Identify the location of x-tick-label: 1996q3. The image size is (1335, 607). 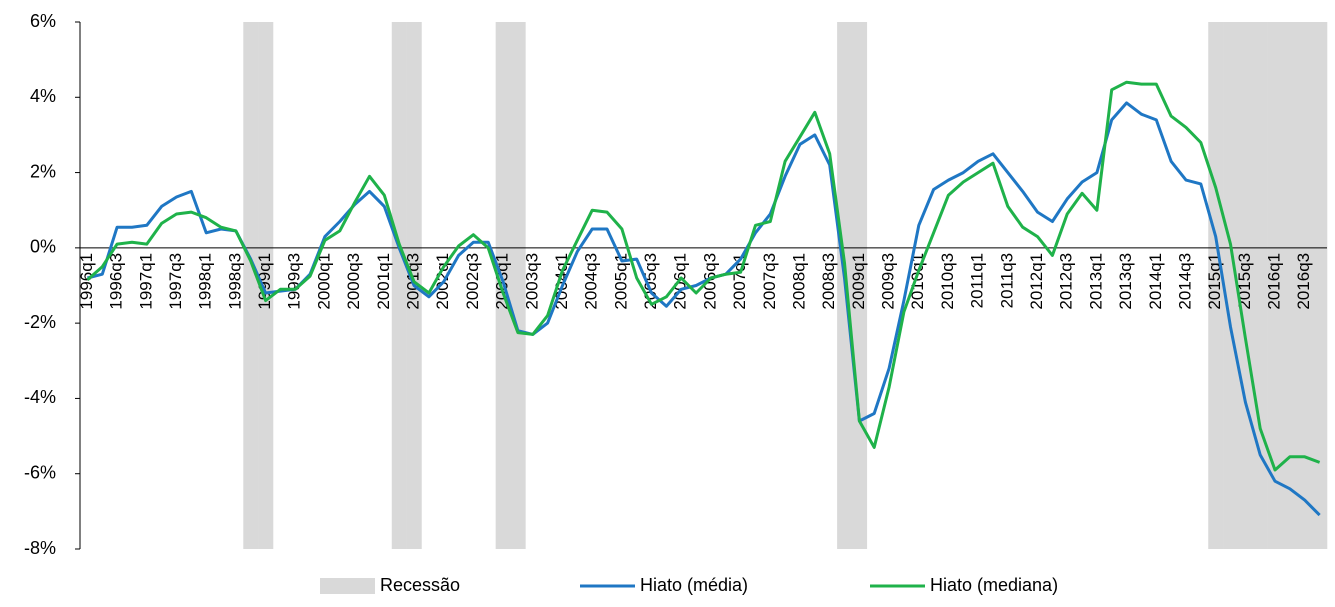
(116, 281).